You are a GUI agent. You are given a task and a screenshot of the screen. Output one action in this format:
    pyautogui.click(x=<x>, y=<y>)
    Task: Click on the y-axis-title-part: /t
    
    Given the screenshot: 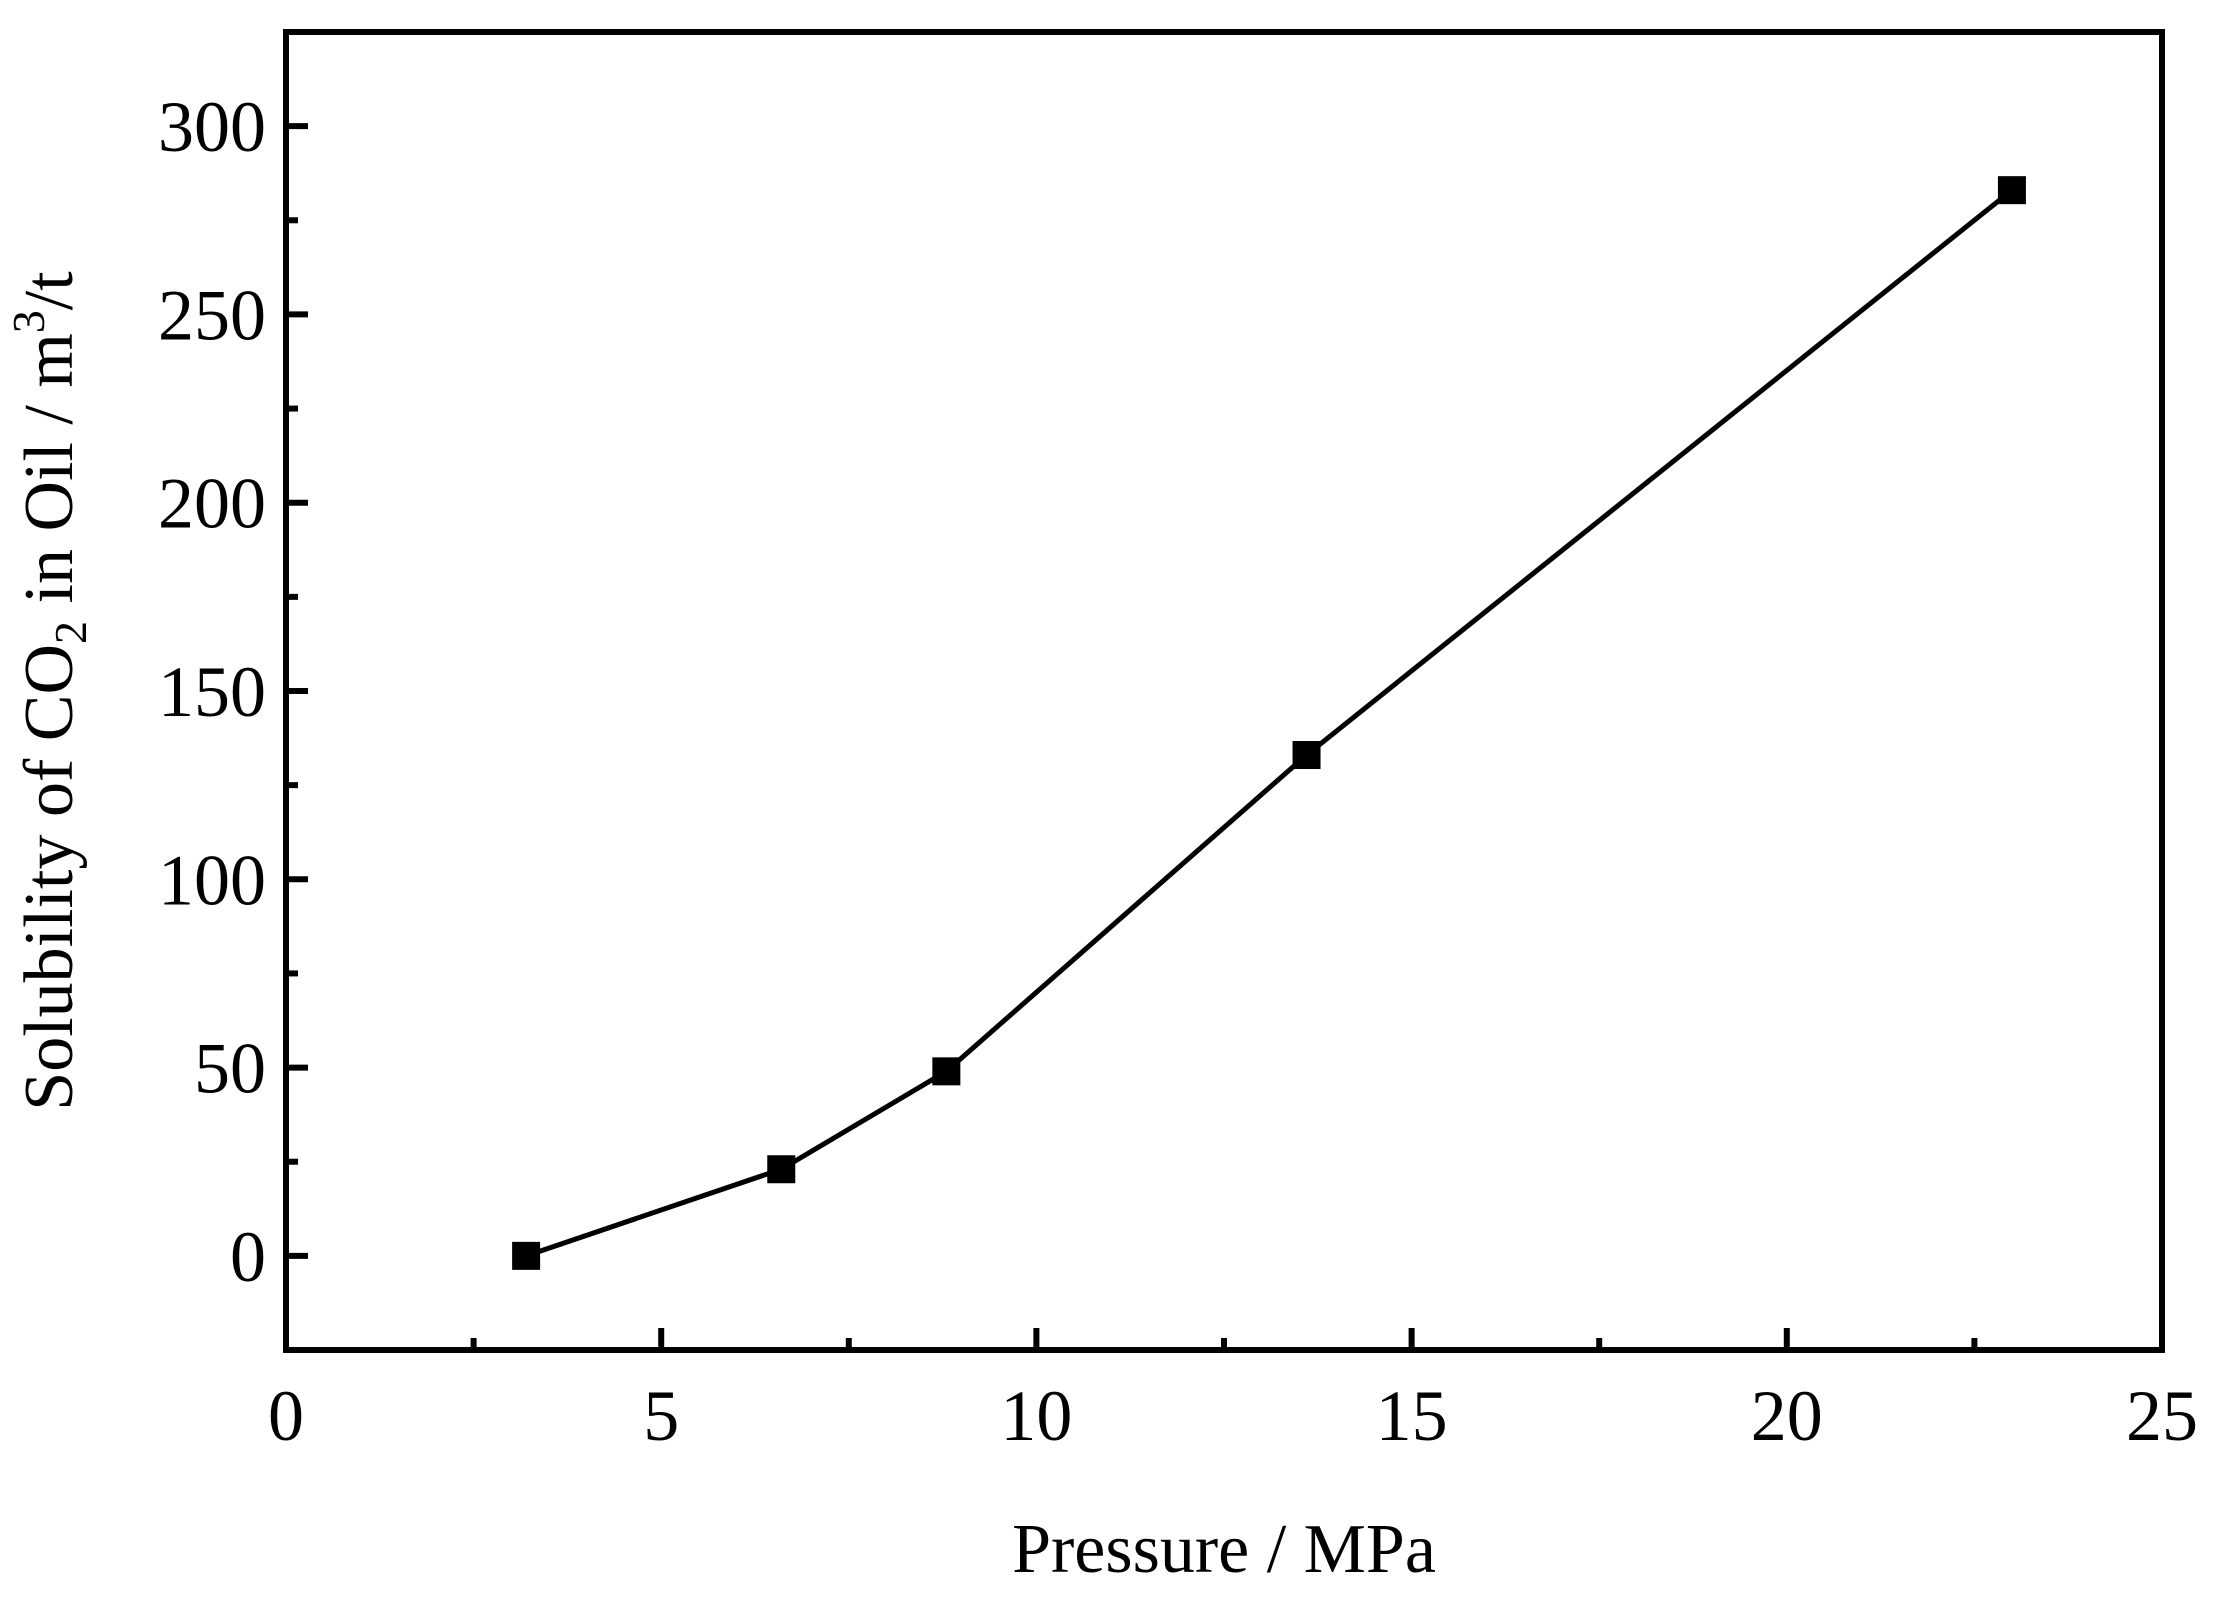 What is the action you would take?
    pyautogui.click(x=49, y=290)
    